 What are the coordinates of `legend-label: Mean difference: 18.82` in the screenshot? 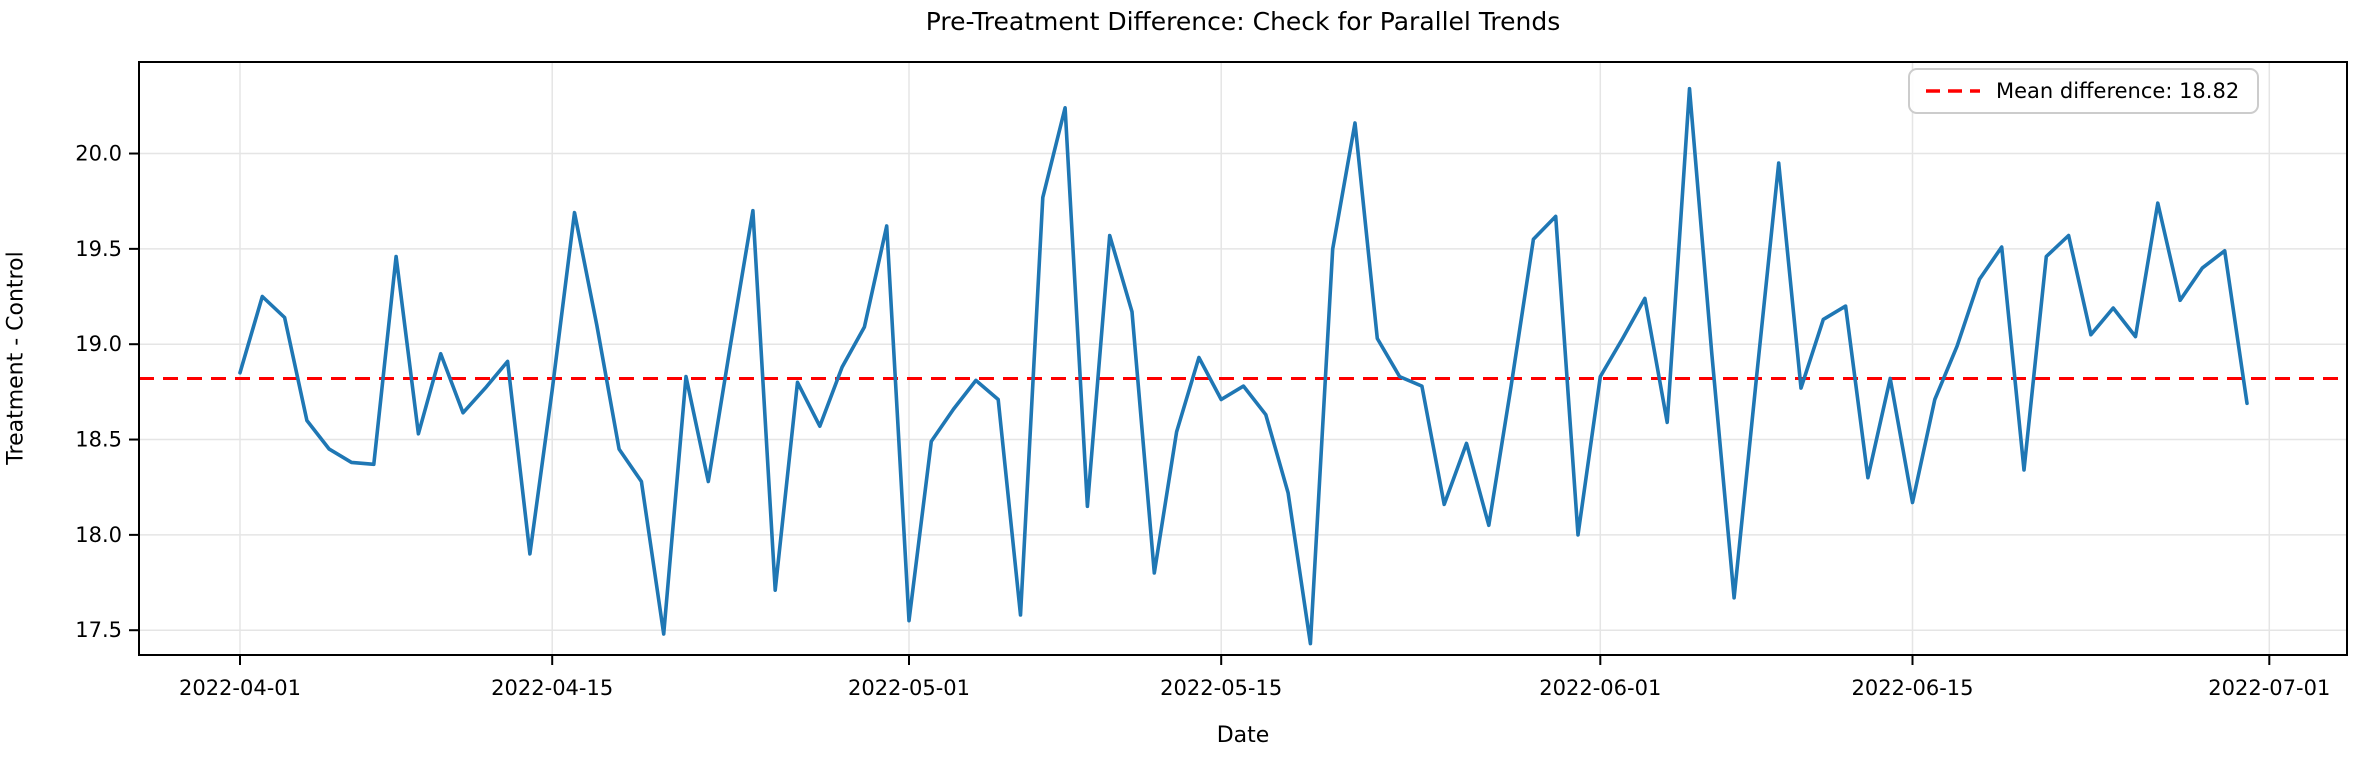 It's located at (2118, 91).